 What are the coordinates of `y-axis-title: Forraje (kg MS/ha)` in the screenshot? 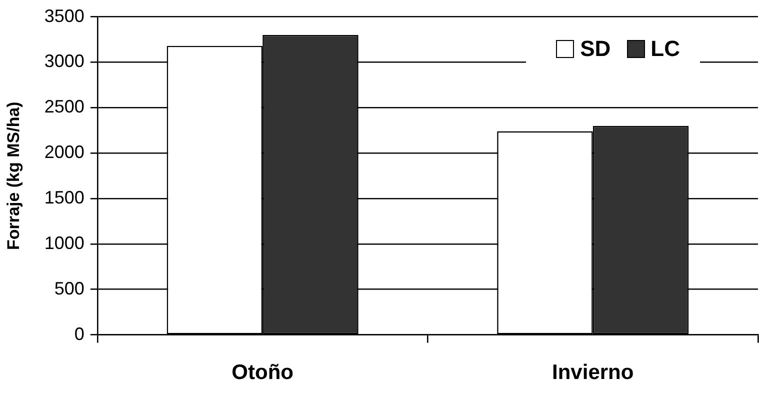 It's located at (13, 176).